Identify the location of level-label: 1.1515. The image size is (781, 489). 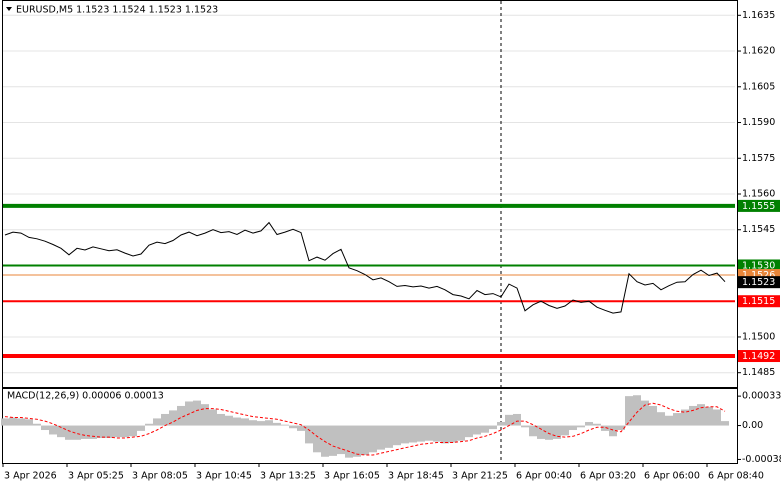
(758, 301).